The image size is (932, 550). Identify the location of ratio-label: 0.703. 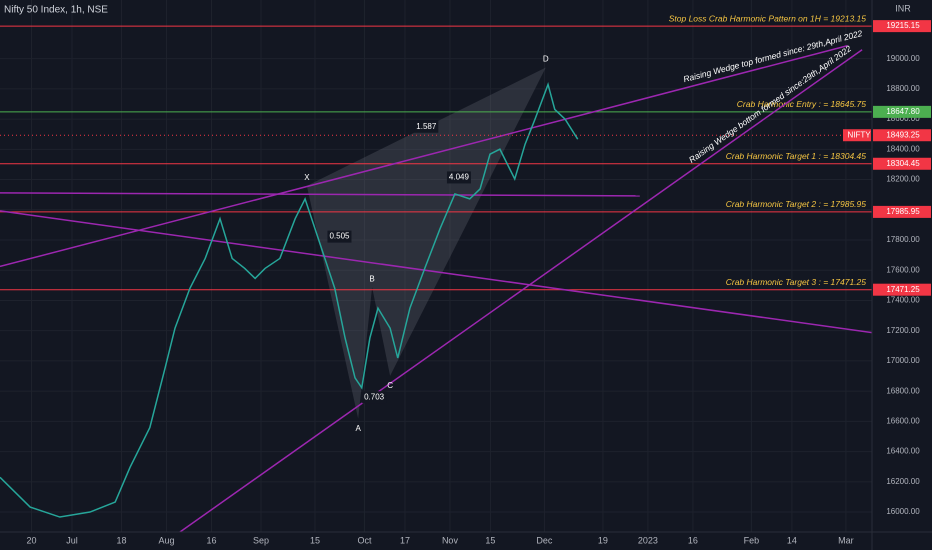
(374, 396).